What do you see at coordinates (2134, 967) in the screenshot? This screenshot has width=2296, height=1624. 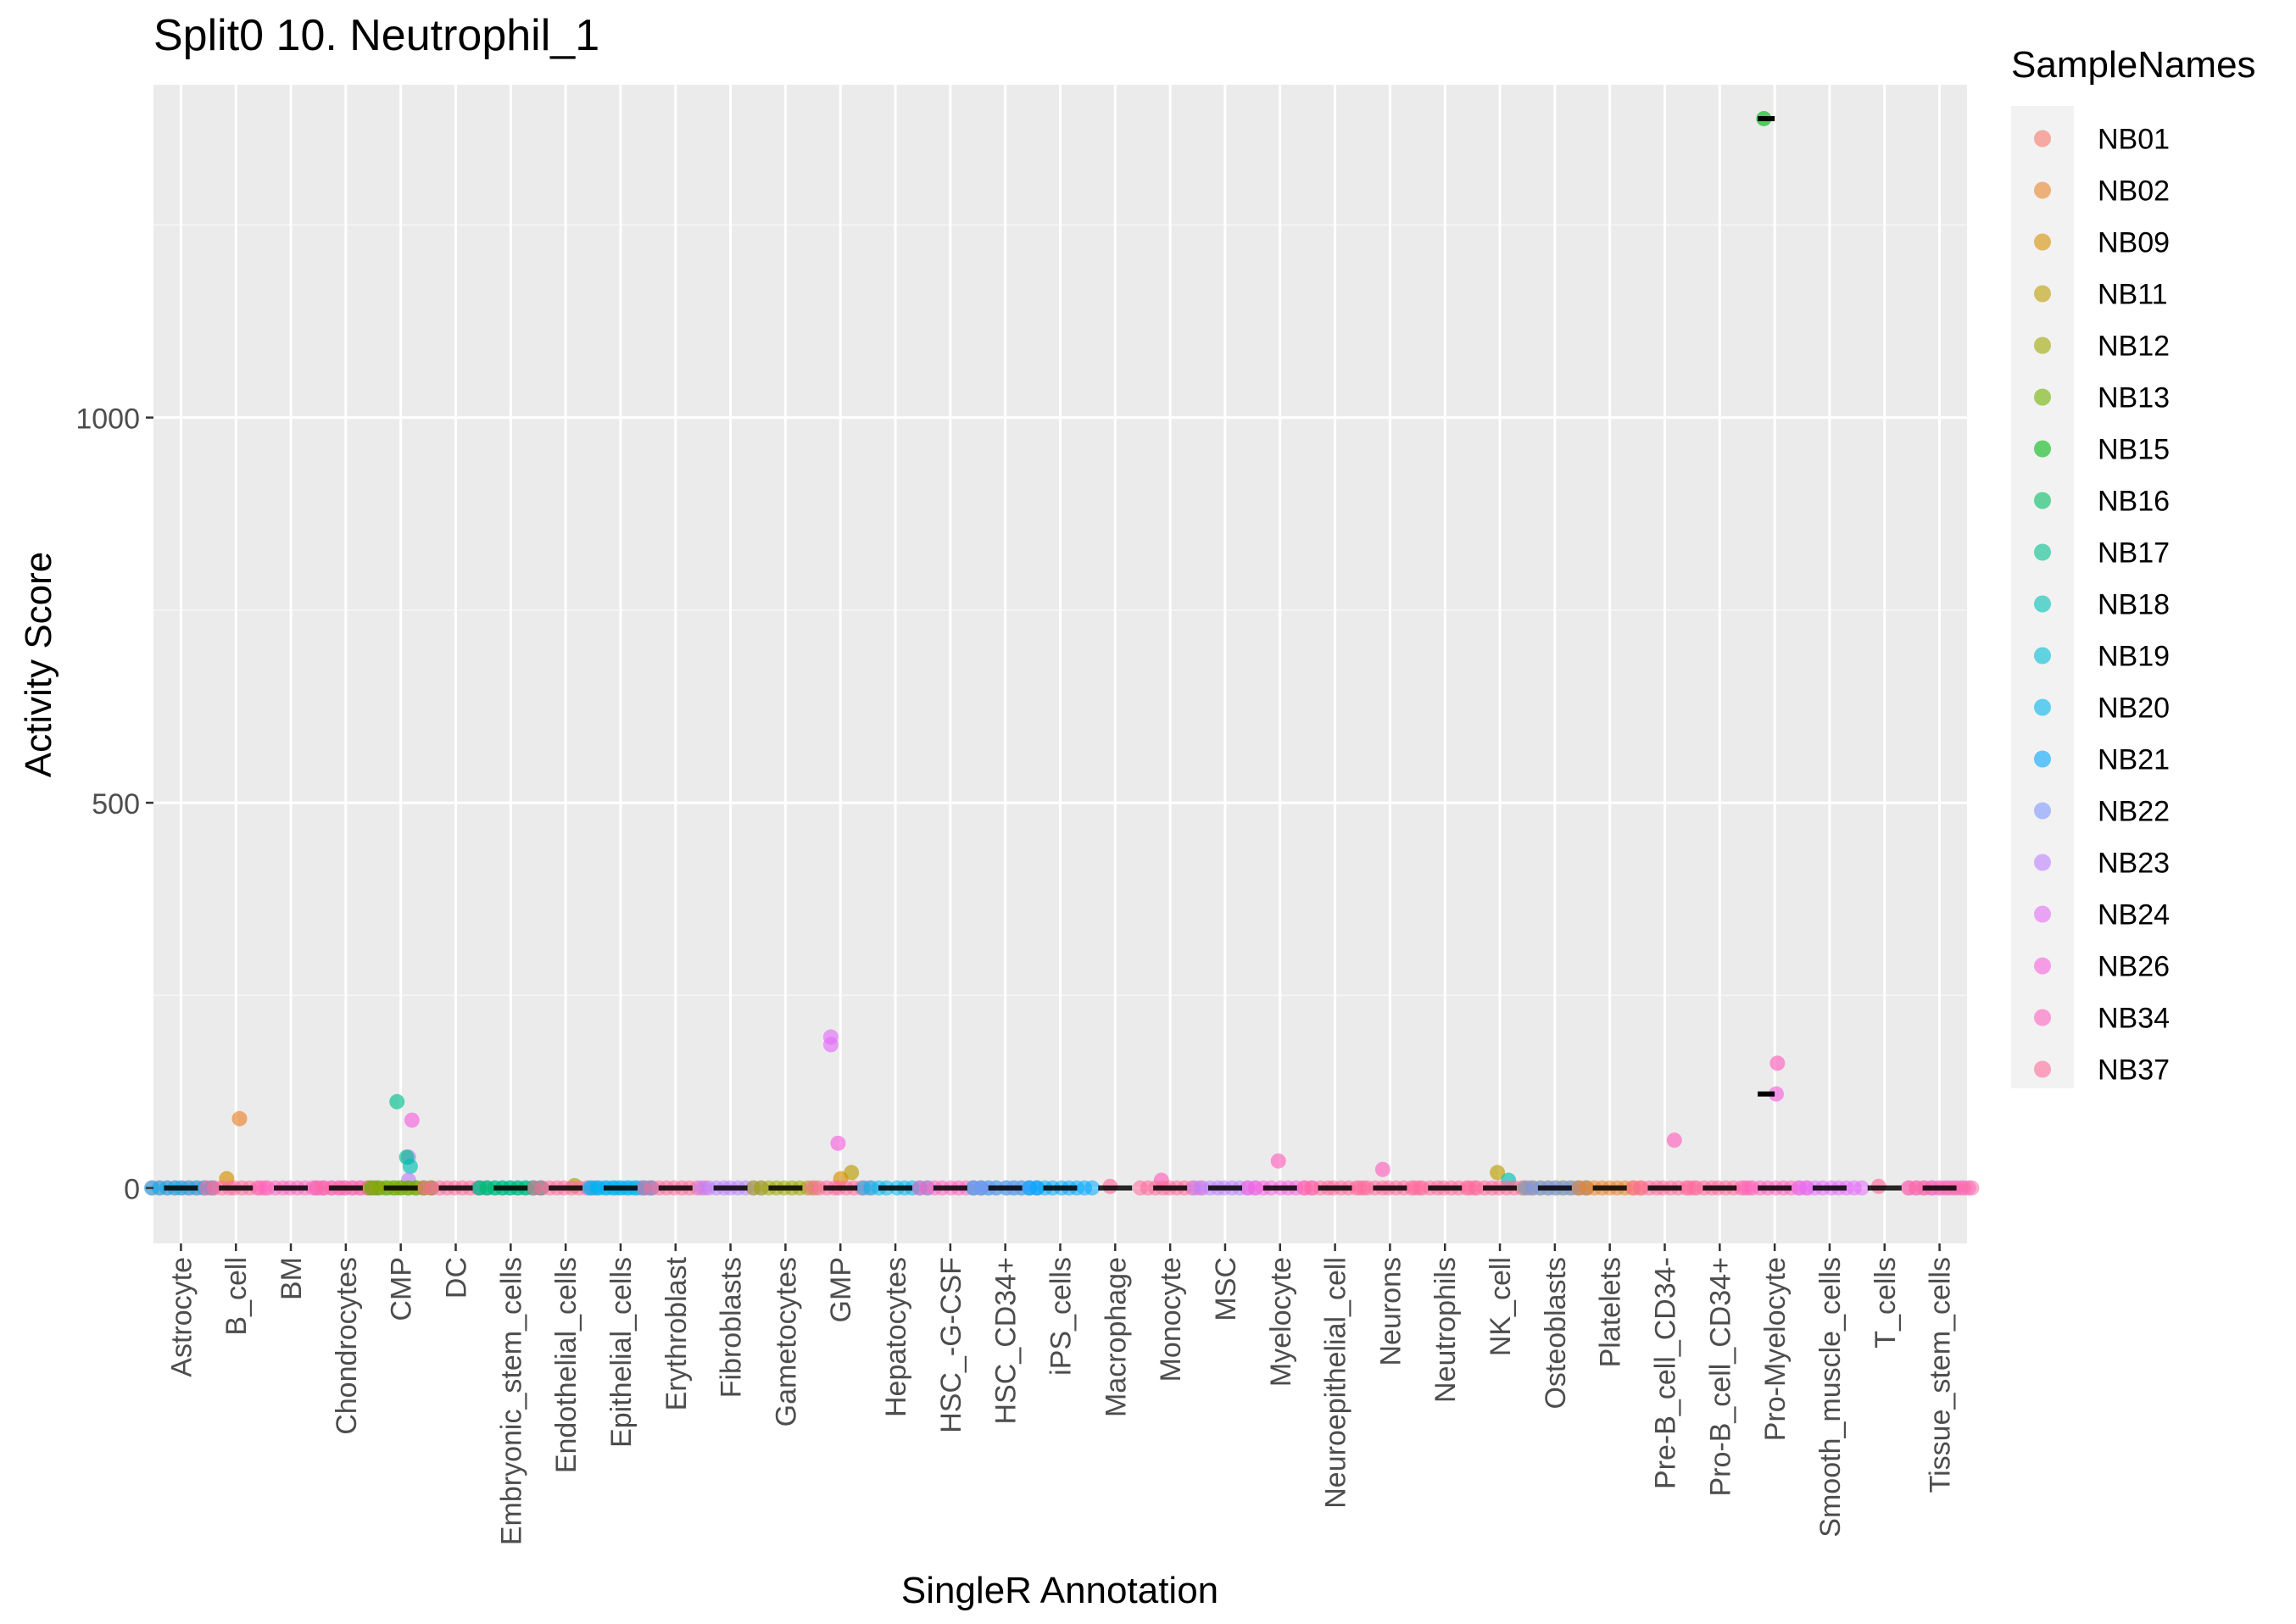 I see `legend-label: NB26` at bounding box center [2134, 967].